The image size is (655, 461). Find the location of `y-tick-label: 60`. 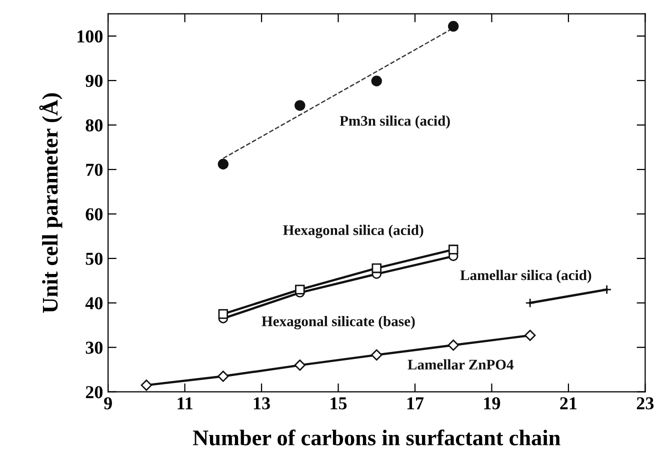

y-tick-label: 60 is located at coordinates (94, 214).